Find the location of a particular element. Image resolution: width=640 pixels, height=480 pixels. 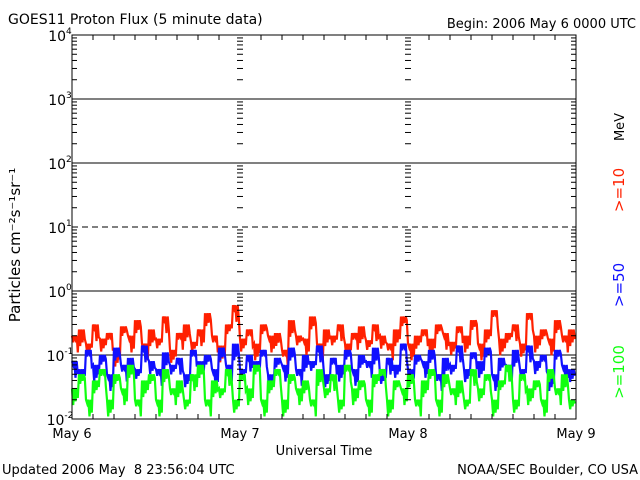

footer-credit: NOAA/SEC Boulder, CO USA is located at coordinates (547, 470).